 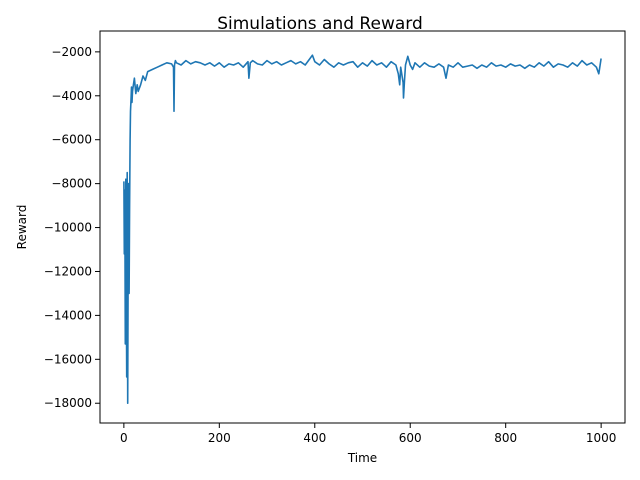 I want to click on x-axis: 0 200 400 600 800 1000, so click(x=368, y=434).